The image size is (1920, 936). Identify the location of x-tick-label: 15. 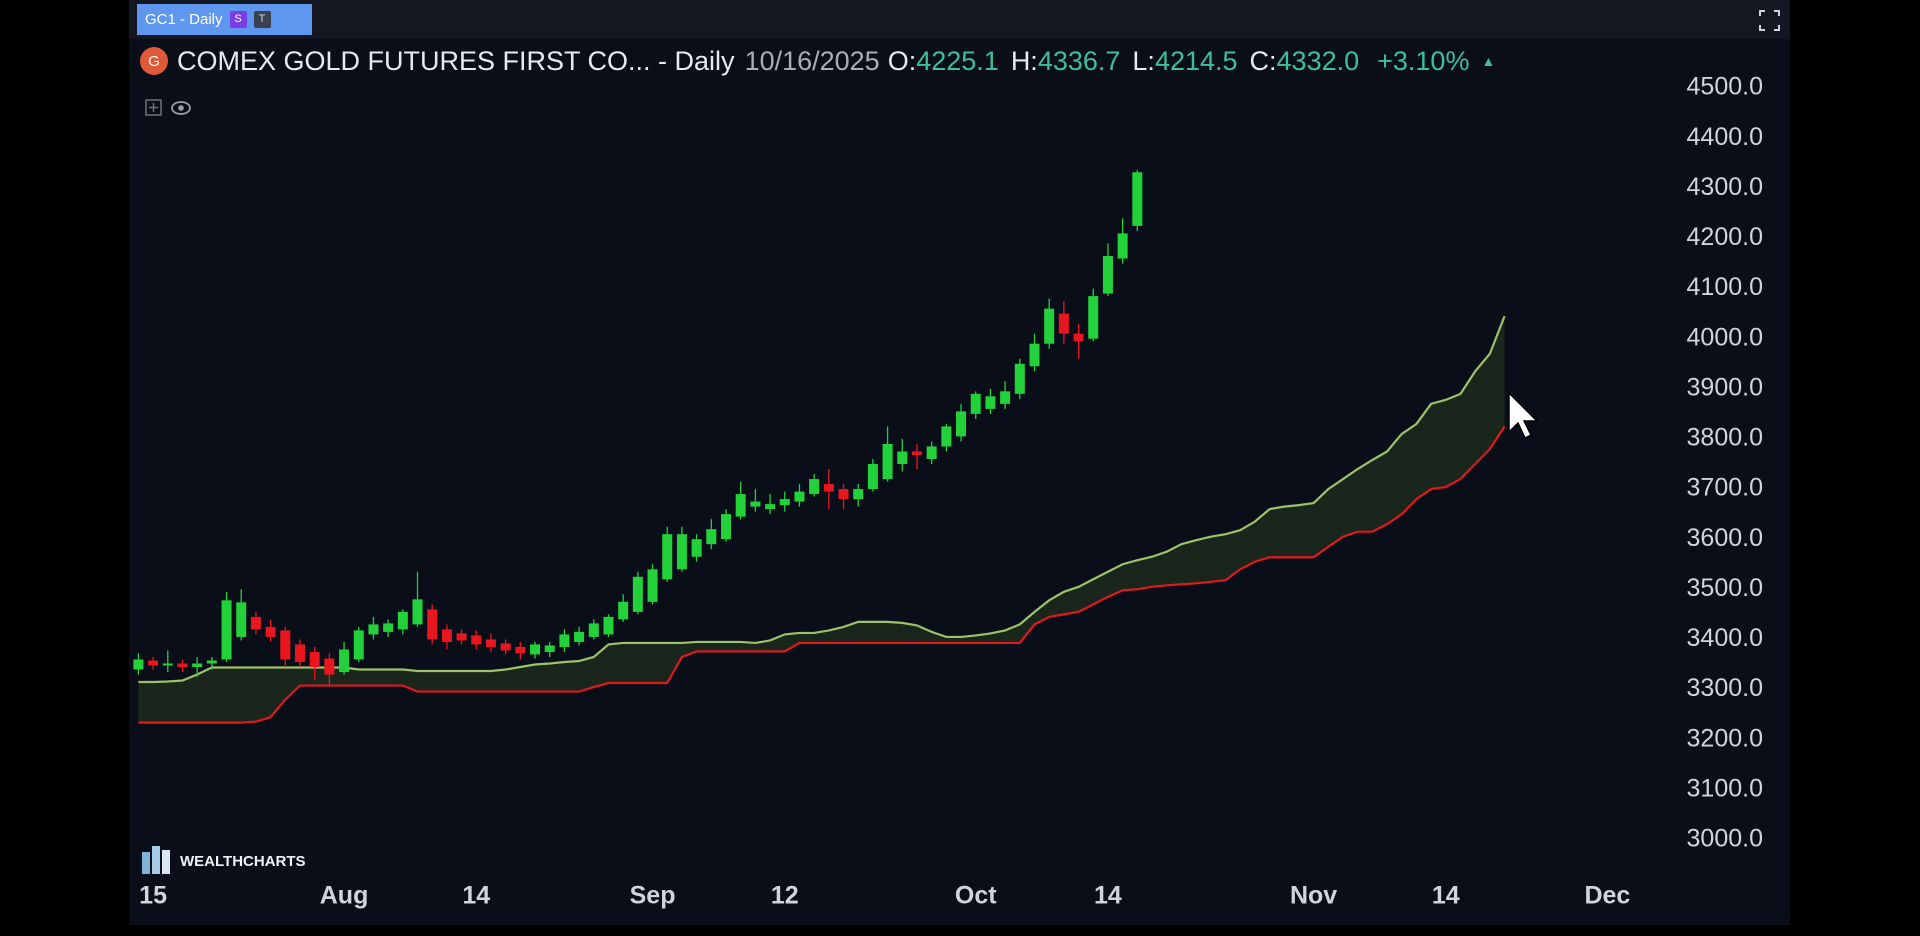
(153, 896).